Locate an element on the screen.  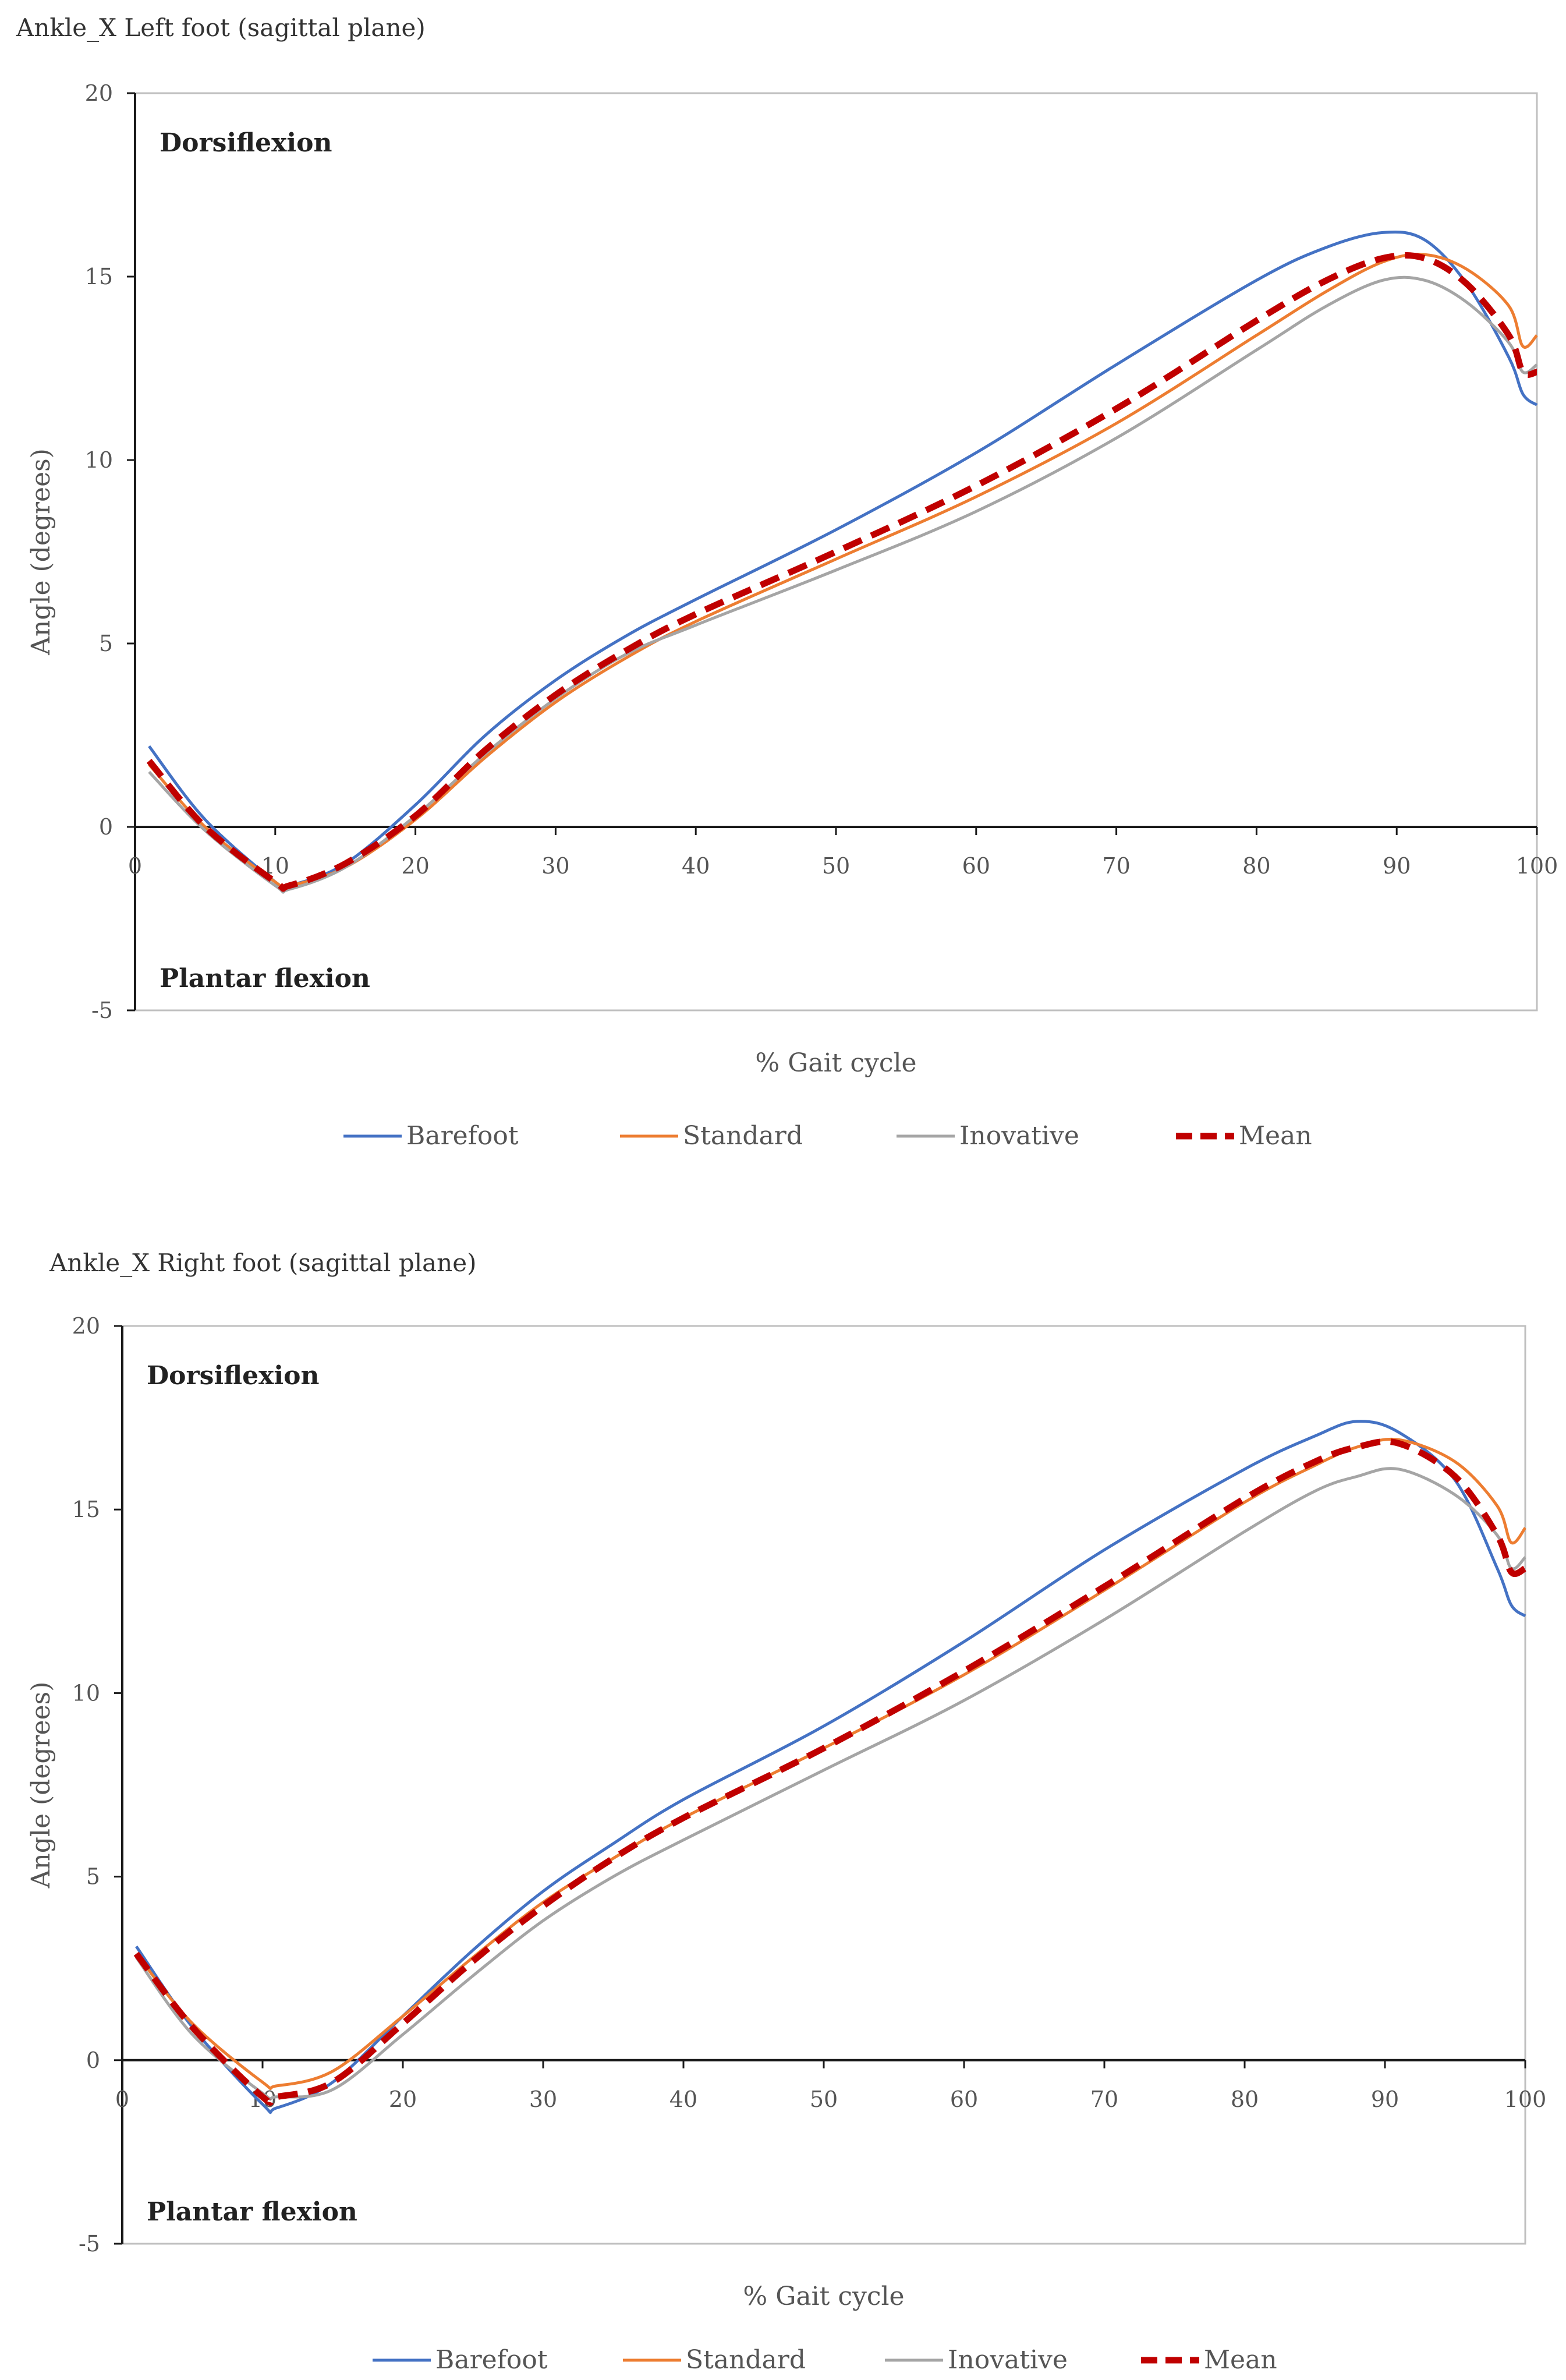
right-x-tick-label: 40 is located at coordinates (683, 2099).